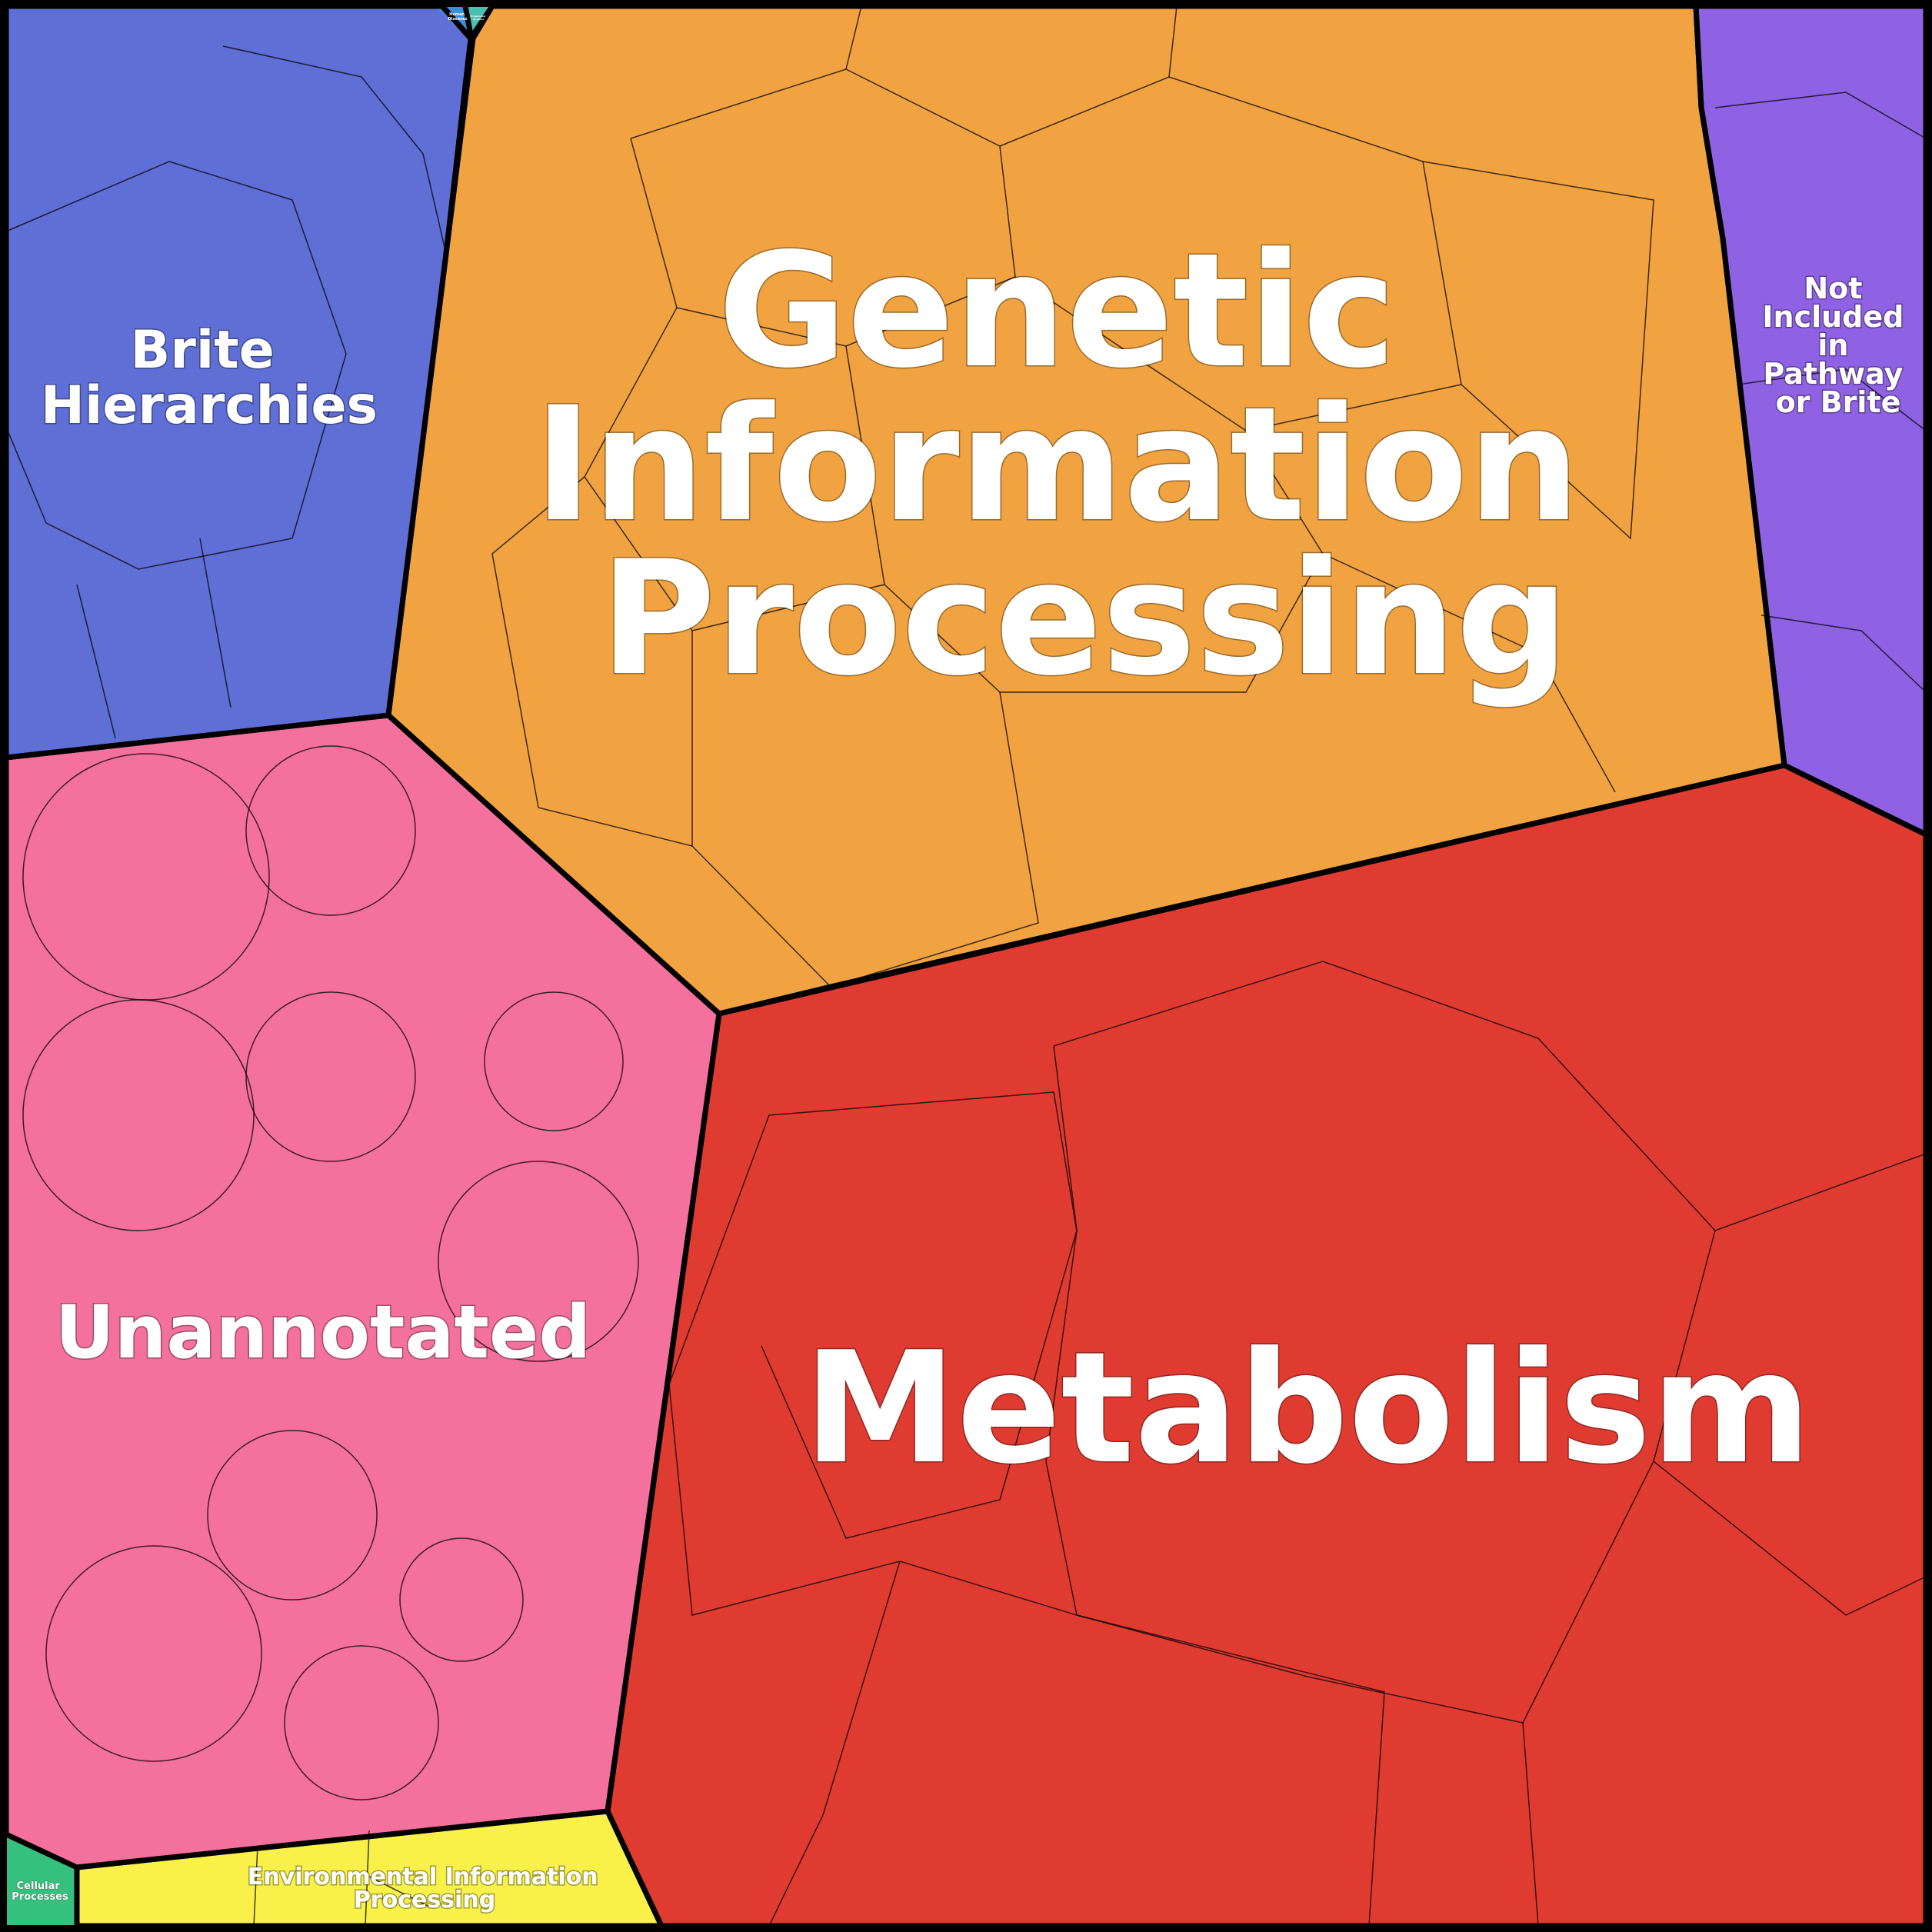 This screenshot has width=1932, height=1932. I want to click on label-cellular-processes: Cellular Processes, so click(40, 1891).